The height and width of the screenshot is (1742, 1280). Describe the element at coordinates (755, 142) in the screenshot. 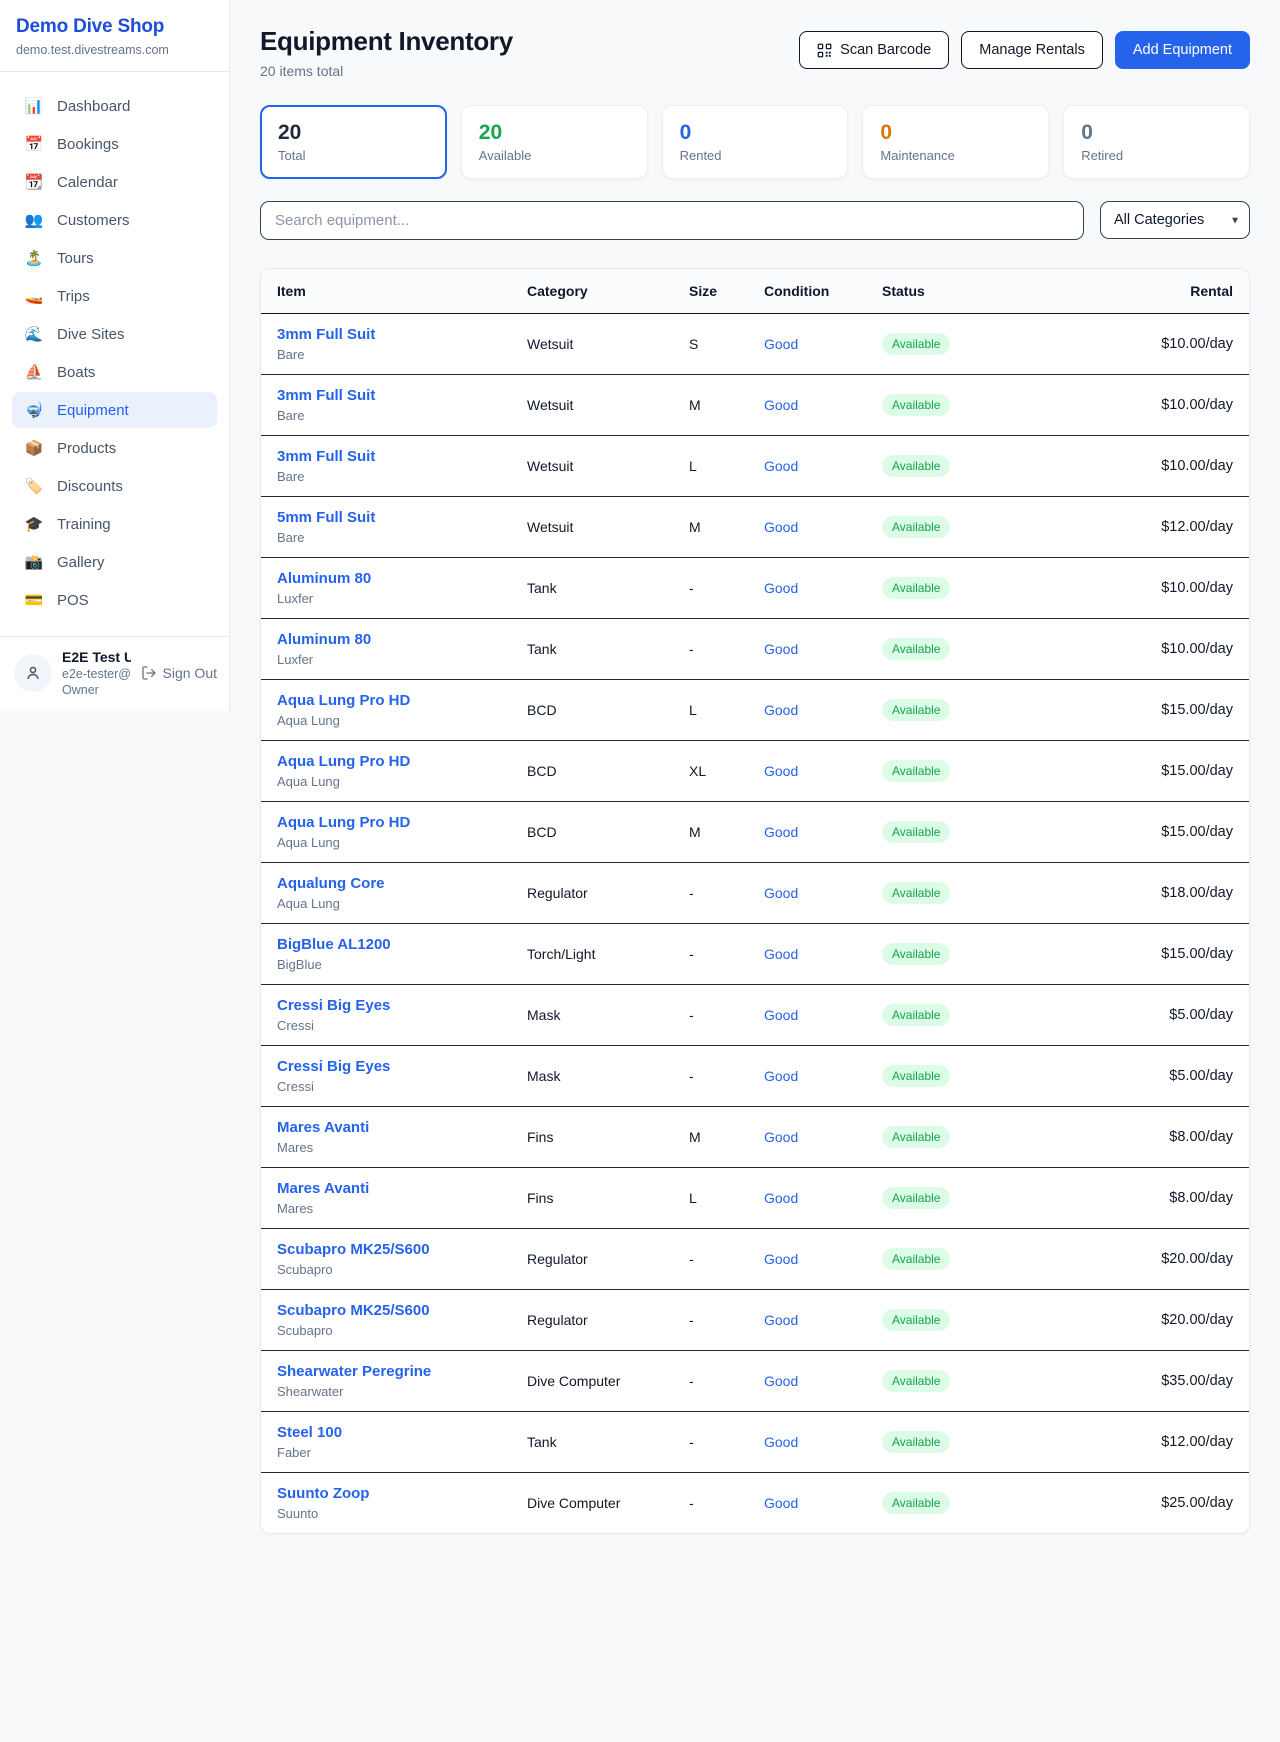

I see `stat-card-rented: 0 Rented` at that location.